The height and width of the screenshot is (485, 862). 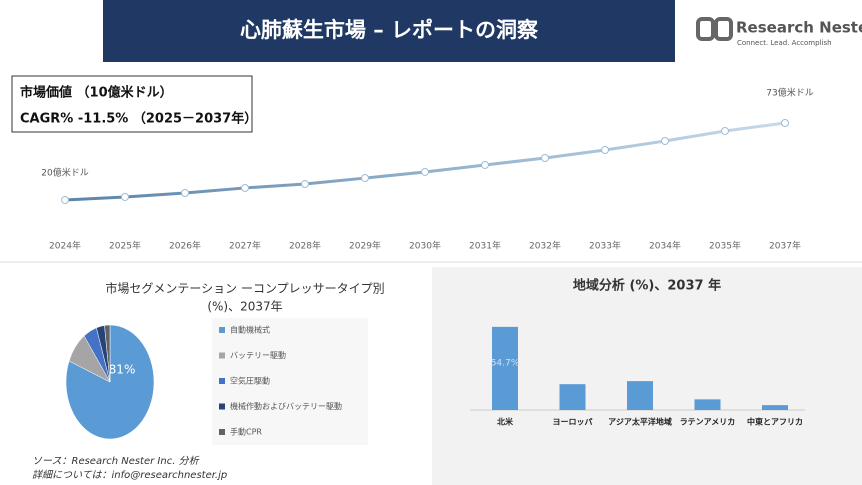 What do you see at coordinates (244, 288) in the screenshot?
I see `pie-title: 市場セグメンテーション ーコンプレッサータイプ別` at bounding box center [244, 288].